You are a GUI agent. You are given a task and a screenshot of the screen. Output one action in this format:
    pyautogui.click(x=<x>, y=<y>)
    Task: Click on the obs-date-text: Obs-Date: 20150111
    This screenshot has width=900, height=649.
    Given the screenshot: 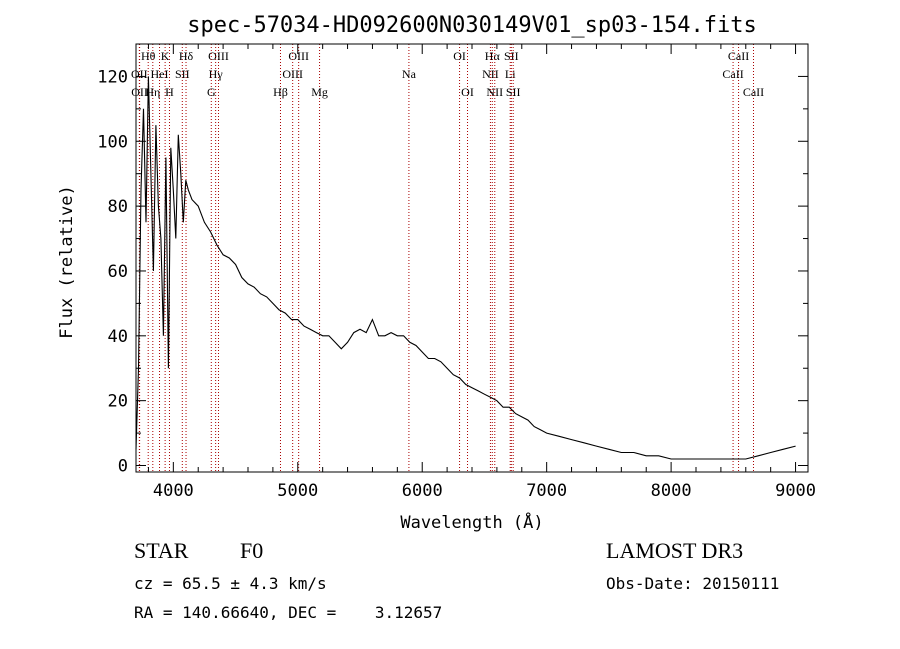 What is the action you would take?
    pyautogui.click(x=693, y=583)
    